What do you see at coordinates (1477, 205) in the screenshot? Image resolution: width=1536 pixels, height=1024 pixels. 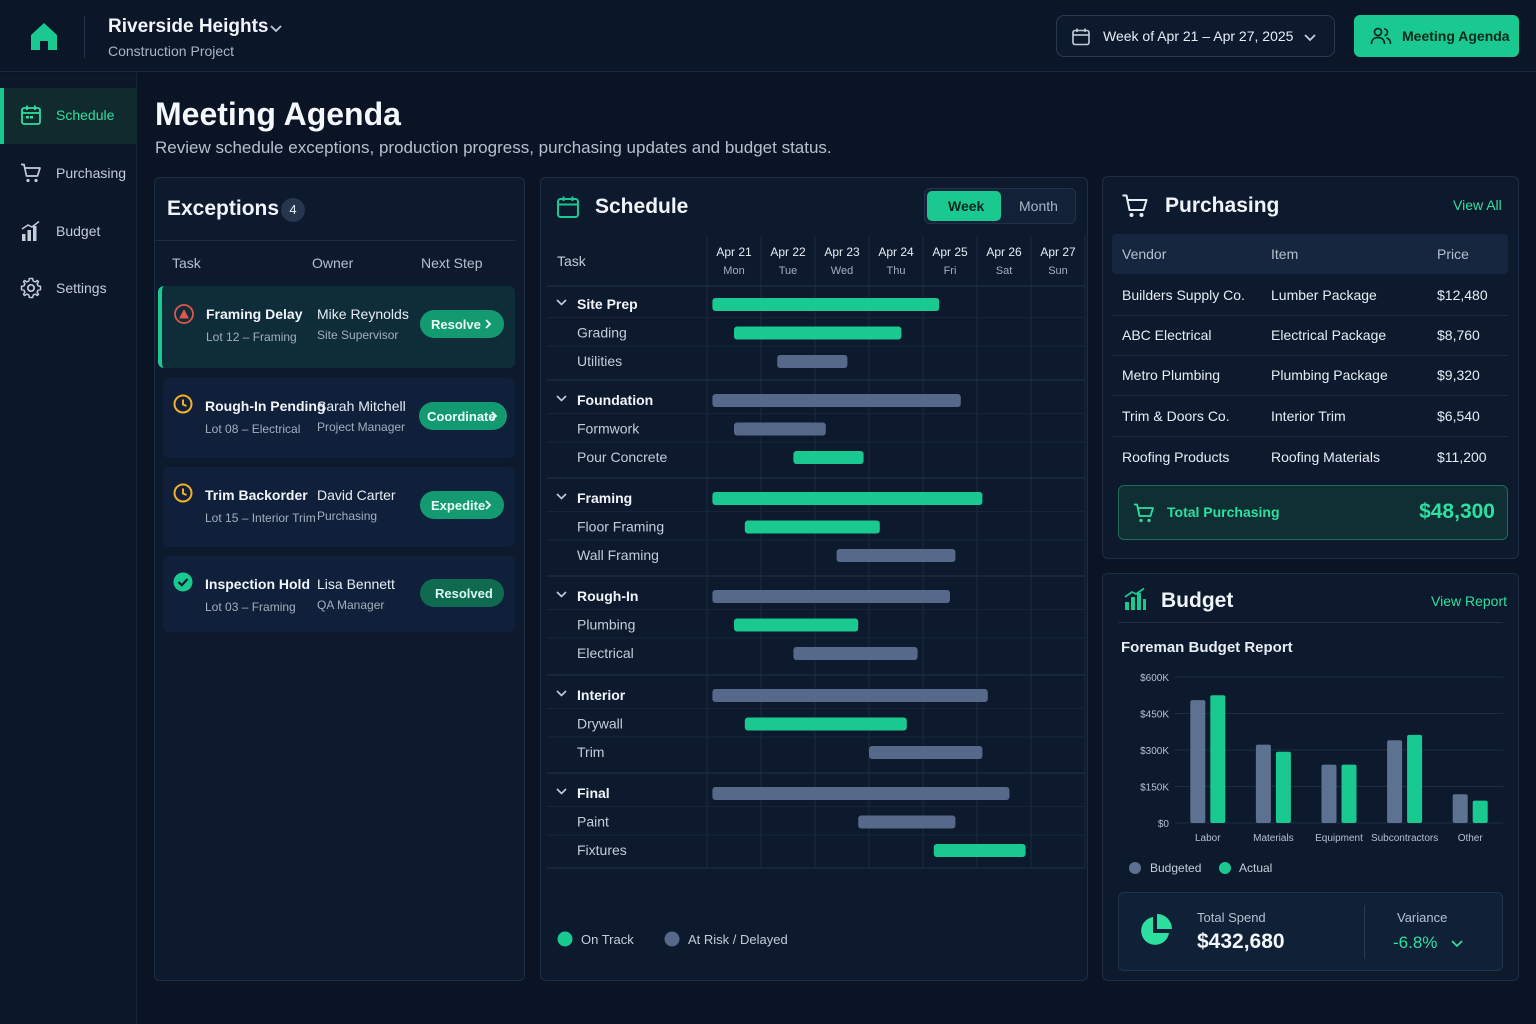 I see `view-all-link: View All` at bounding box center [1477, 205].